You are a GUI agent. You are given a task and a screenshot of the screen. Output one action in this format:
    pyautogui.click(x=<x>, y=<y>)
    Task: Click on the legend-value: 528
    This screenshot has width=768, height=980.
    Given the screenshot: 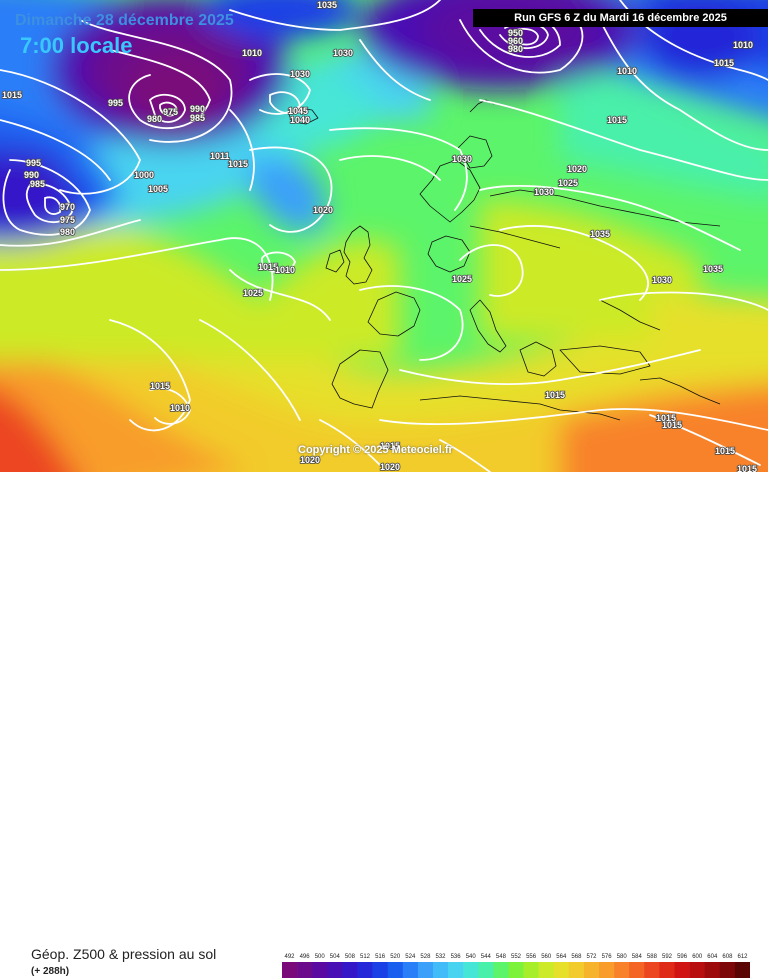 What is the action you would take?
    pyautogui.click(x=425, y=957)
    